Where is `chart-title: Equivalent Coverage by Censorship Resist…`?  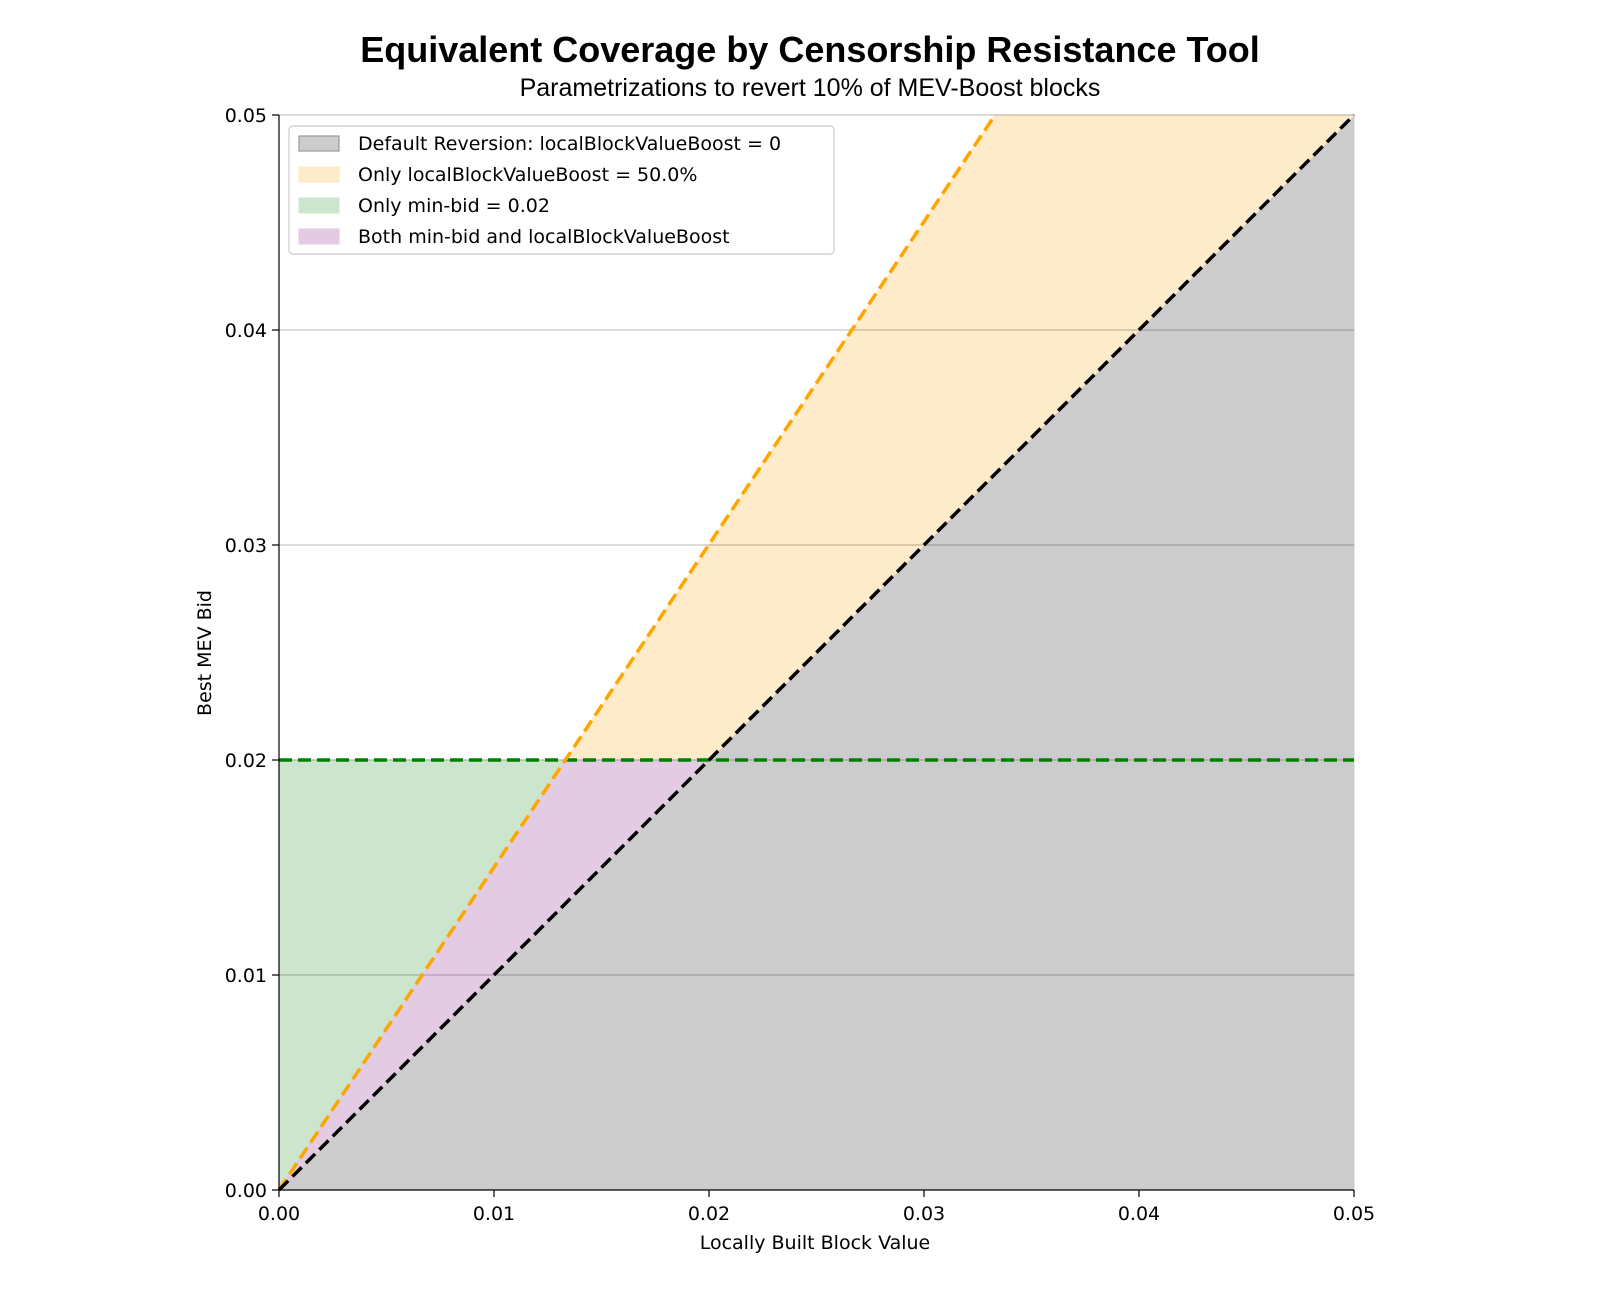
chart-title: Equivalent Coverage by Censorship Resist… is located at coordinates (810, 49).